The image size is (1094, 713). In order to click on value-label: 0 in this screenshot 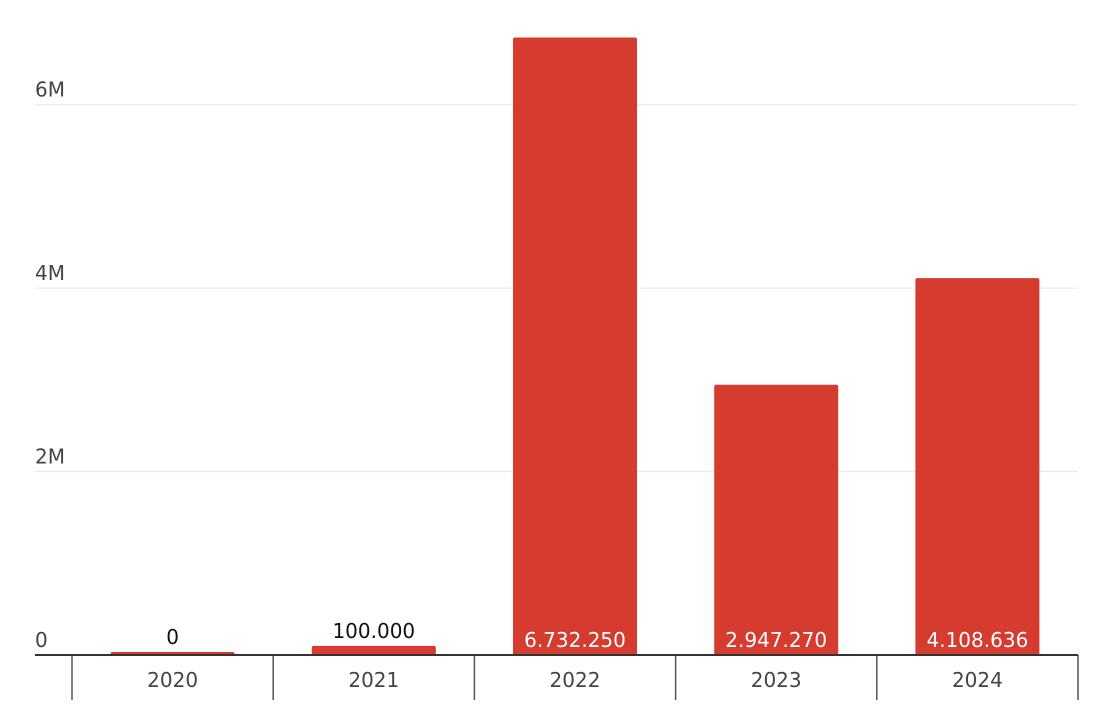, I will do `click(172, 637)`.